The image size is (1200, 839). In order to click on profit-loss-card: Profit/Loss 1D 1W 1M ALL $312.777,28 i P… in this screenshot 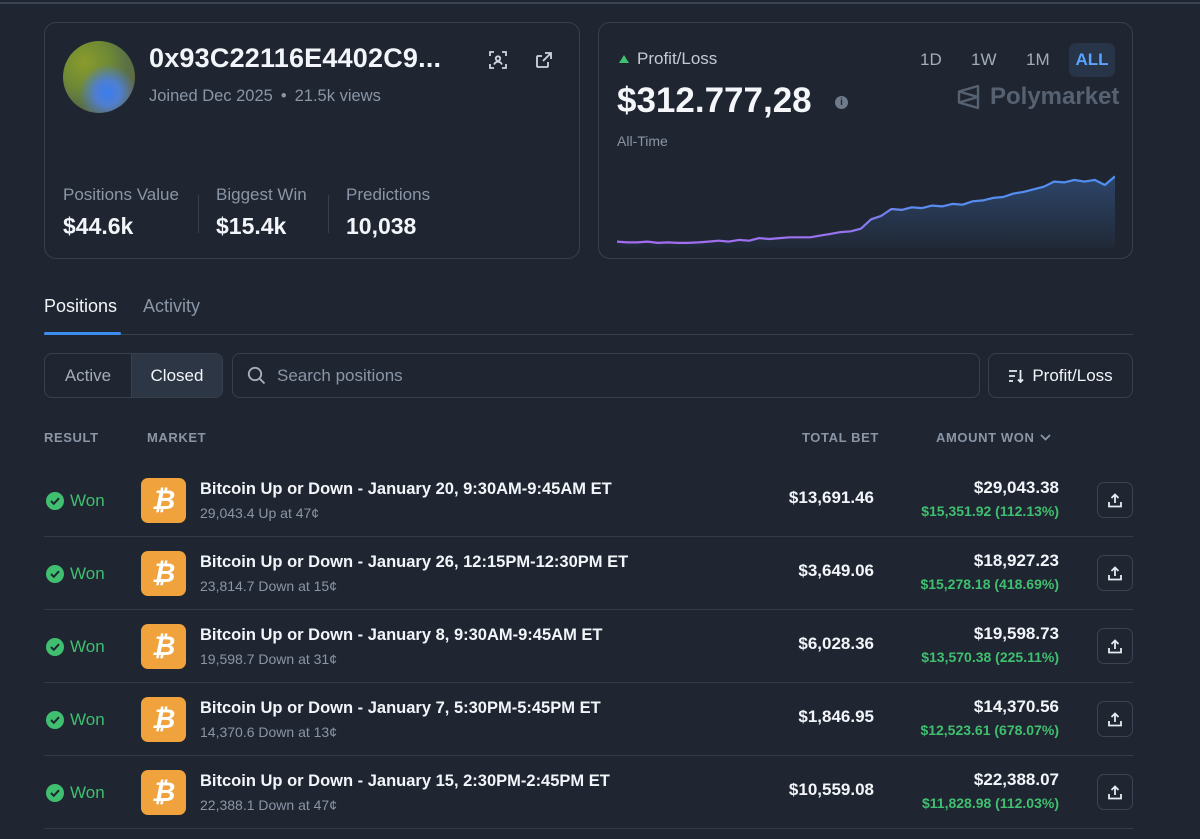, I will do `click(865, 140)`.